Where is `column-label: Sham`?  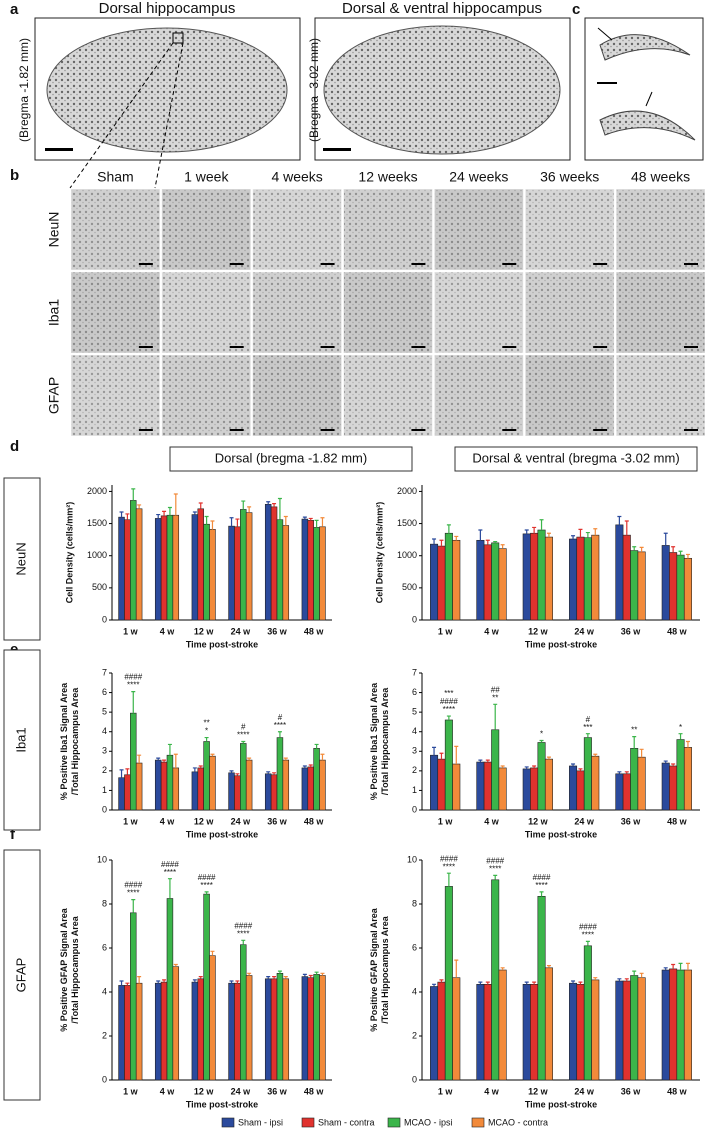
column-label: Sham is located at coordinates (115, 177).